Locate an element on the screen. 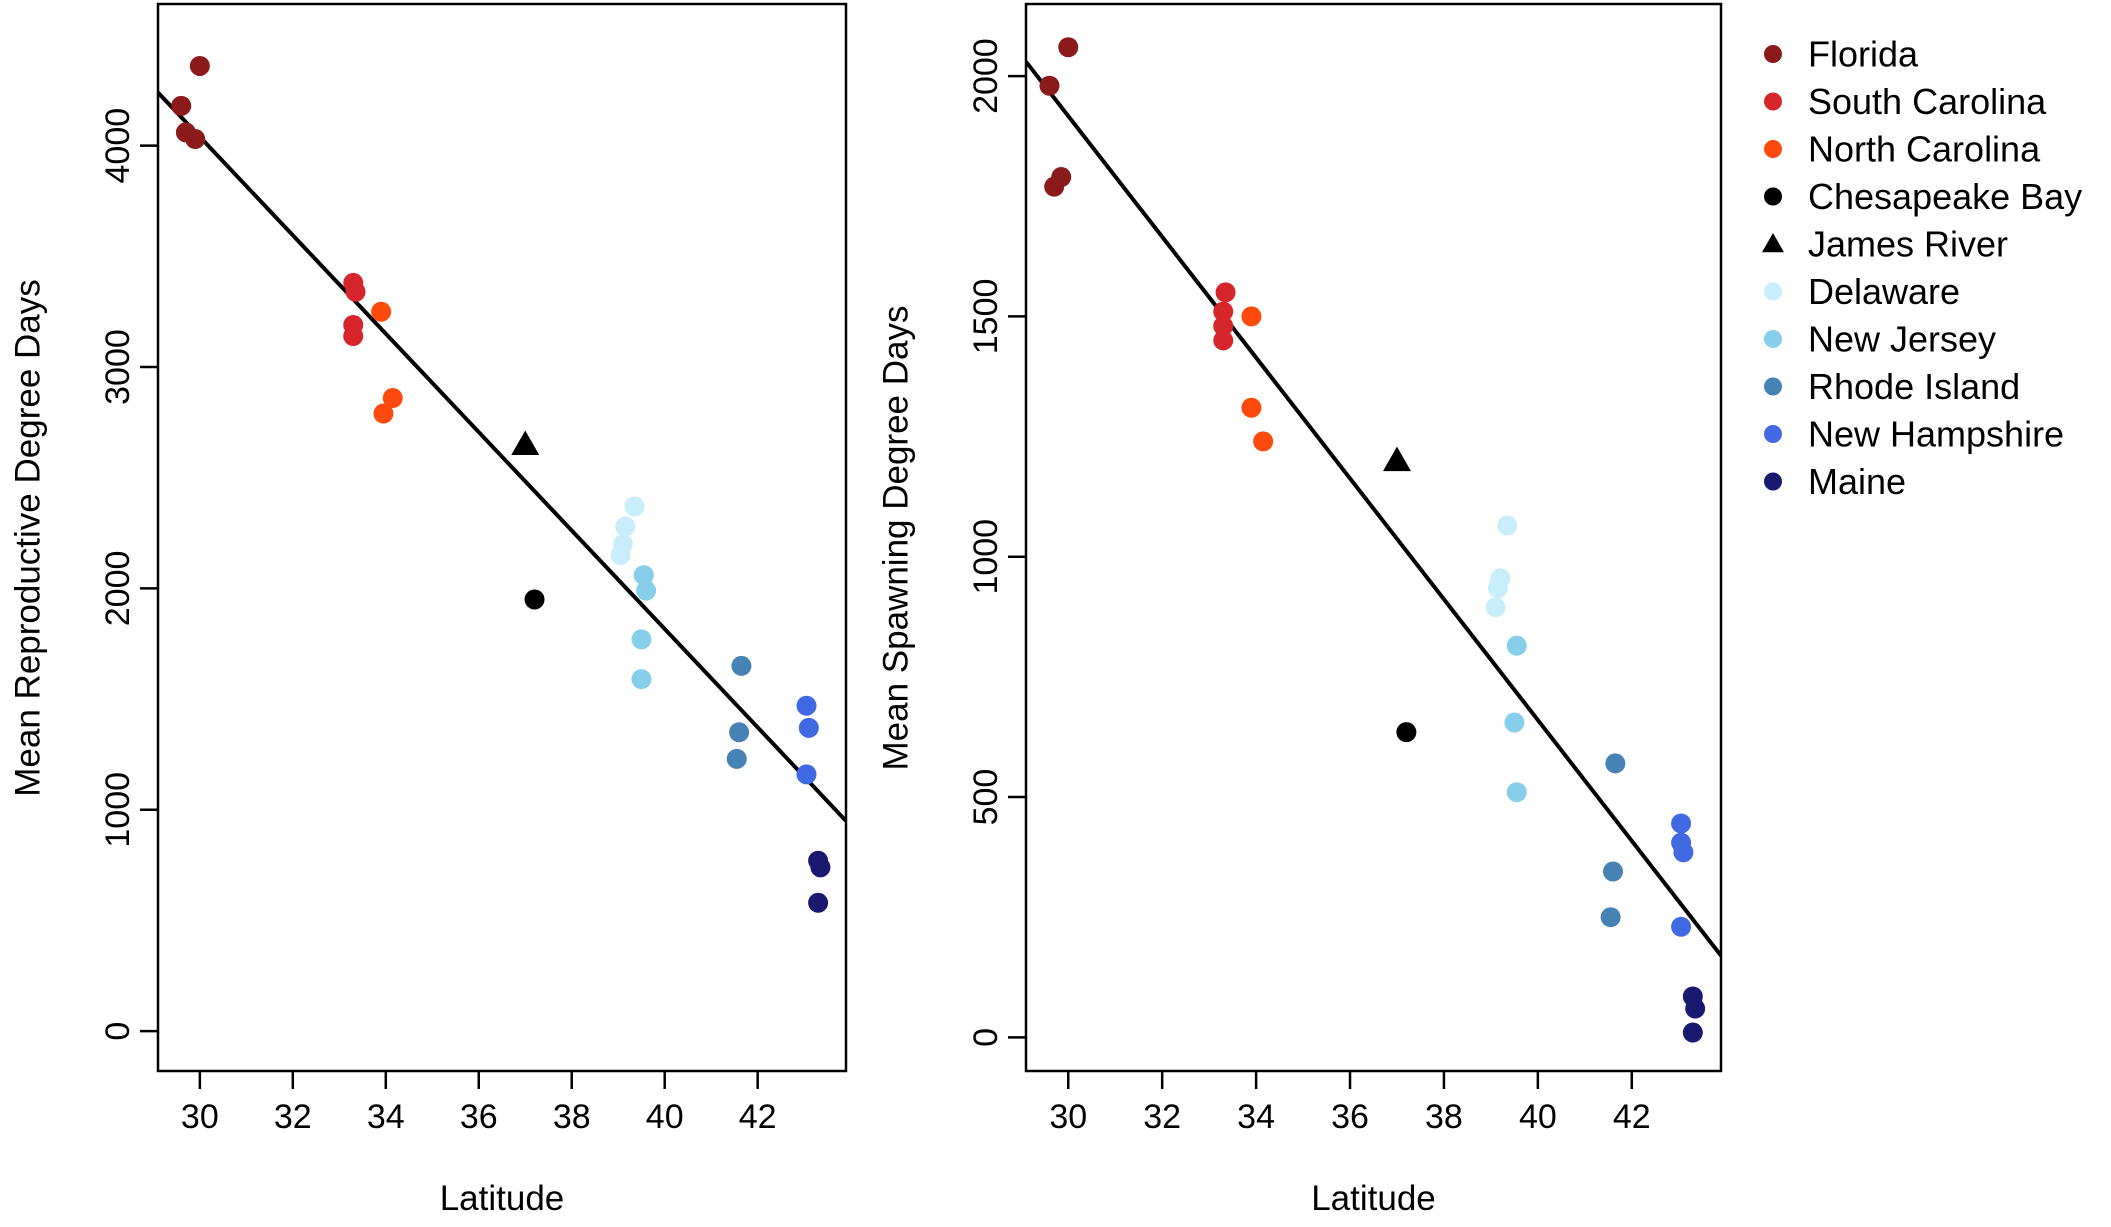  legend-marker-new-hampshire is located at coordinates (1773, 434).